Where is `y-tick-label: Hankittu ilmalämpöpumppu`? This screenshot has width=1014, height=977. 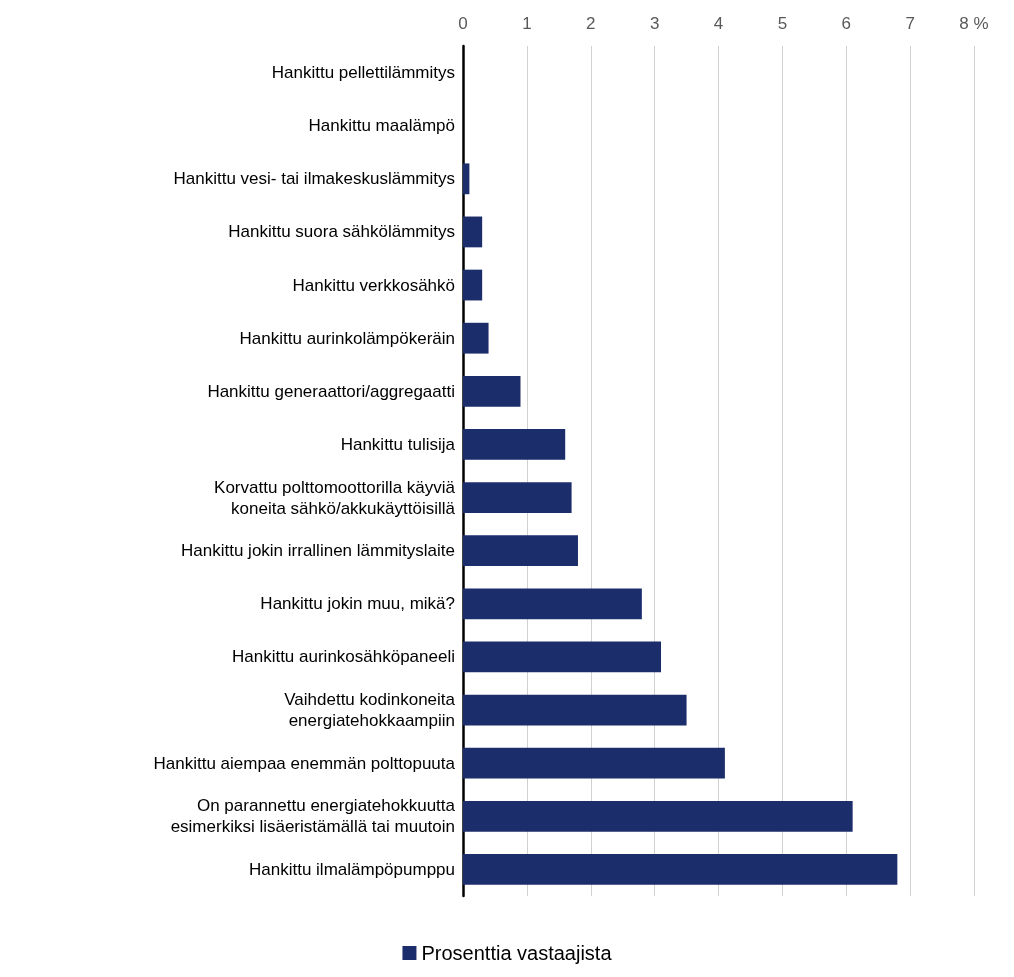 y-tick-label: Hankittu ilmalämpöpumppu is located at coordinates (352, 869).